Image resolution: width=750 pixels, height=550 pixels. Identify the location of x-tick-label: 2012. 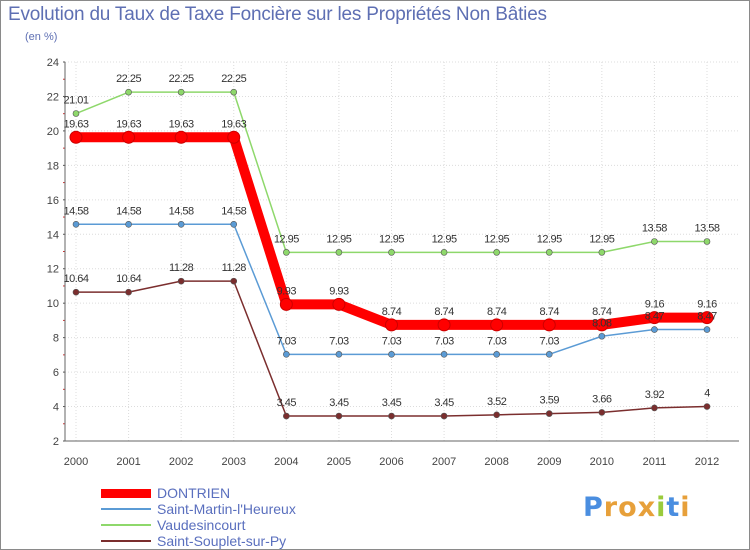
(707, 462).